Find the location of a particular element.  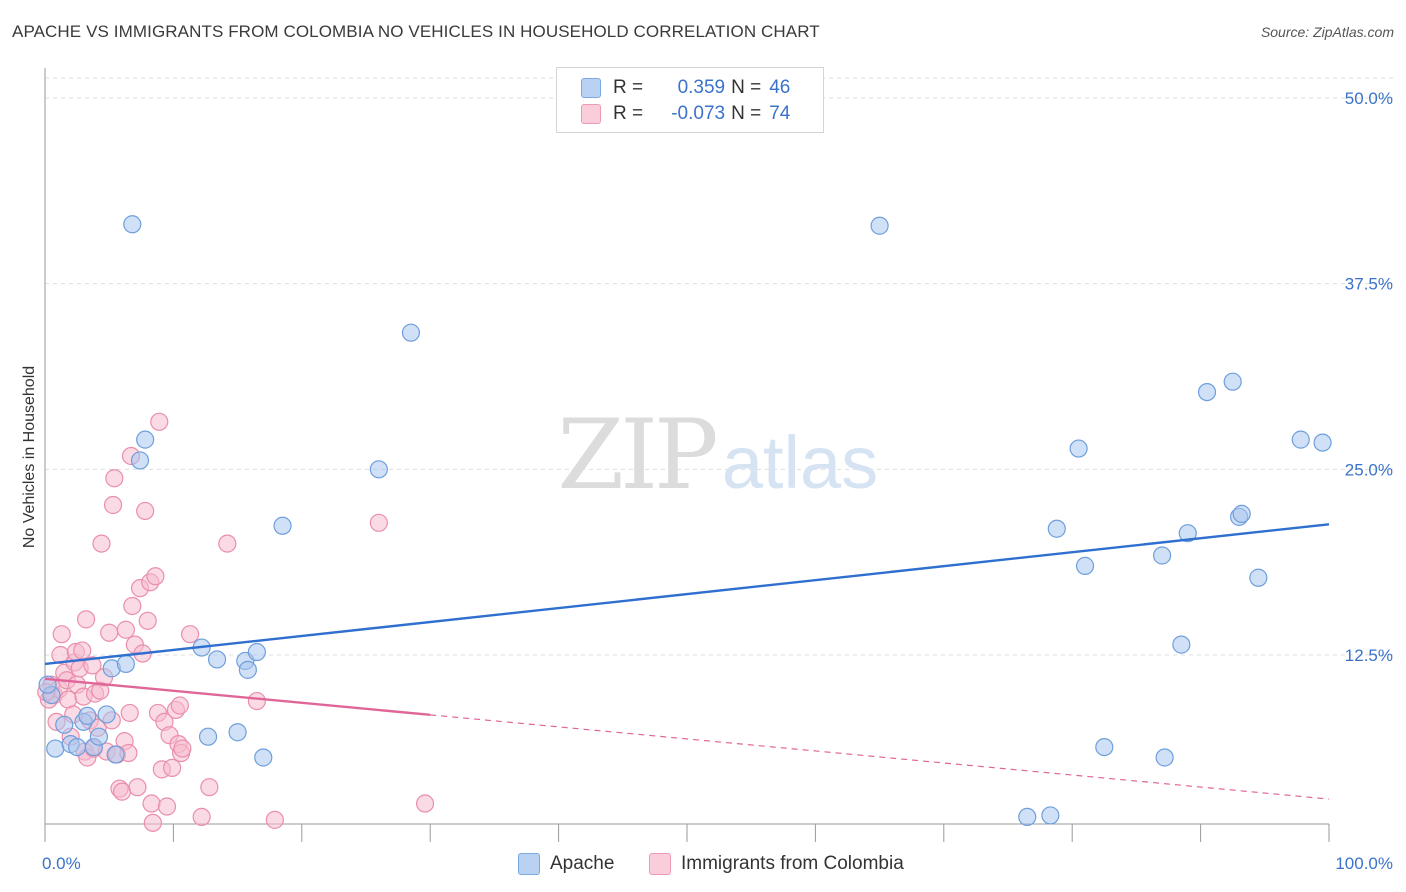

apache-trend-line is located at coordinates (687, 594).